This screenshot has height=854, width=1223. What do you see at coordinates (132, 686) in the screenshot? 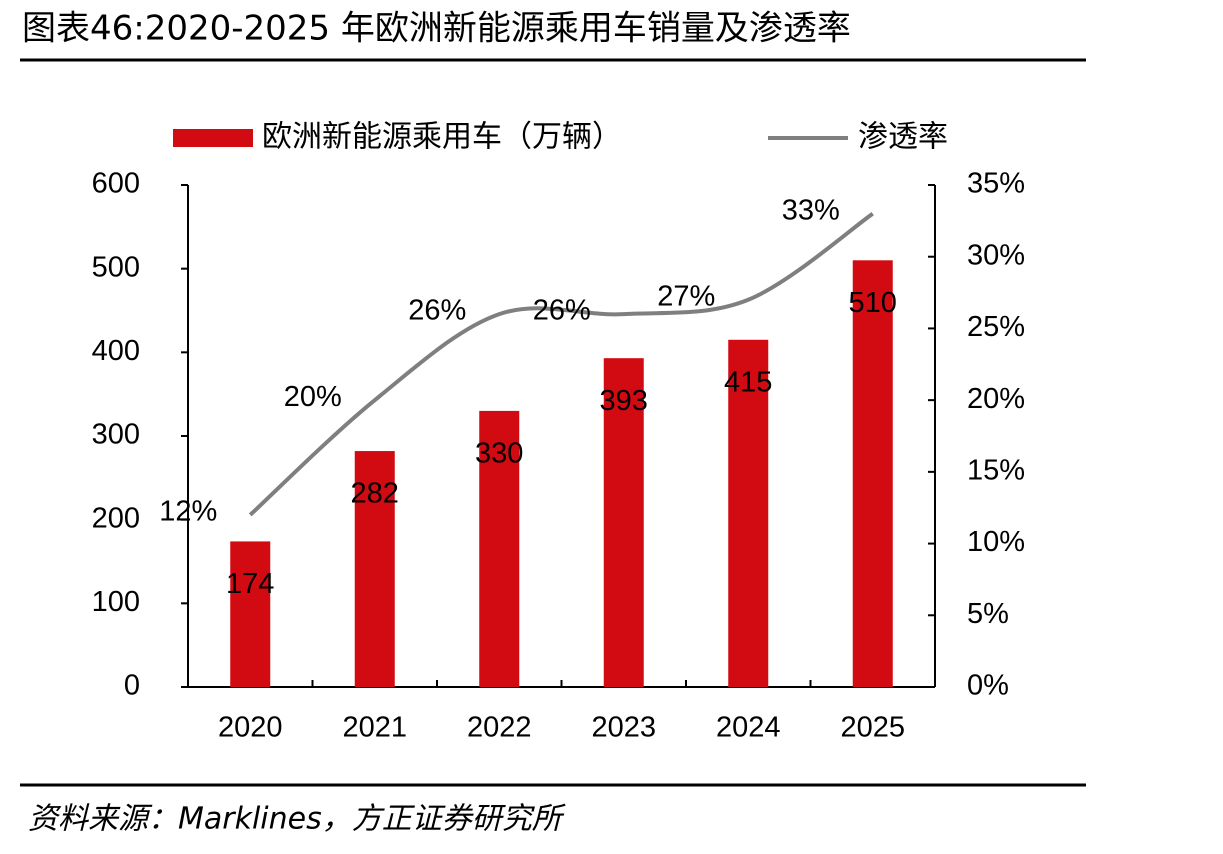
I see `y-tick-label: 0` at bounding box center [132, 686].